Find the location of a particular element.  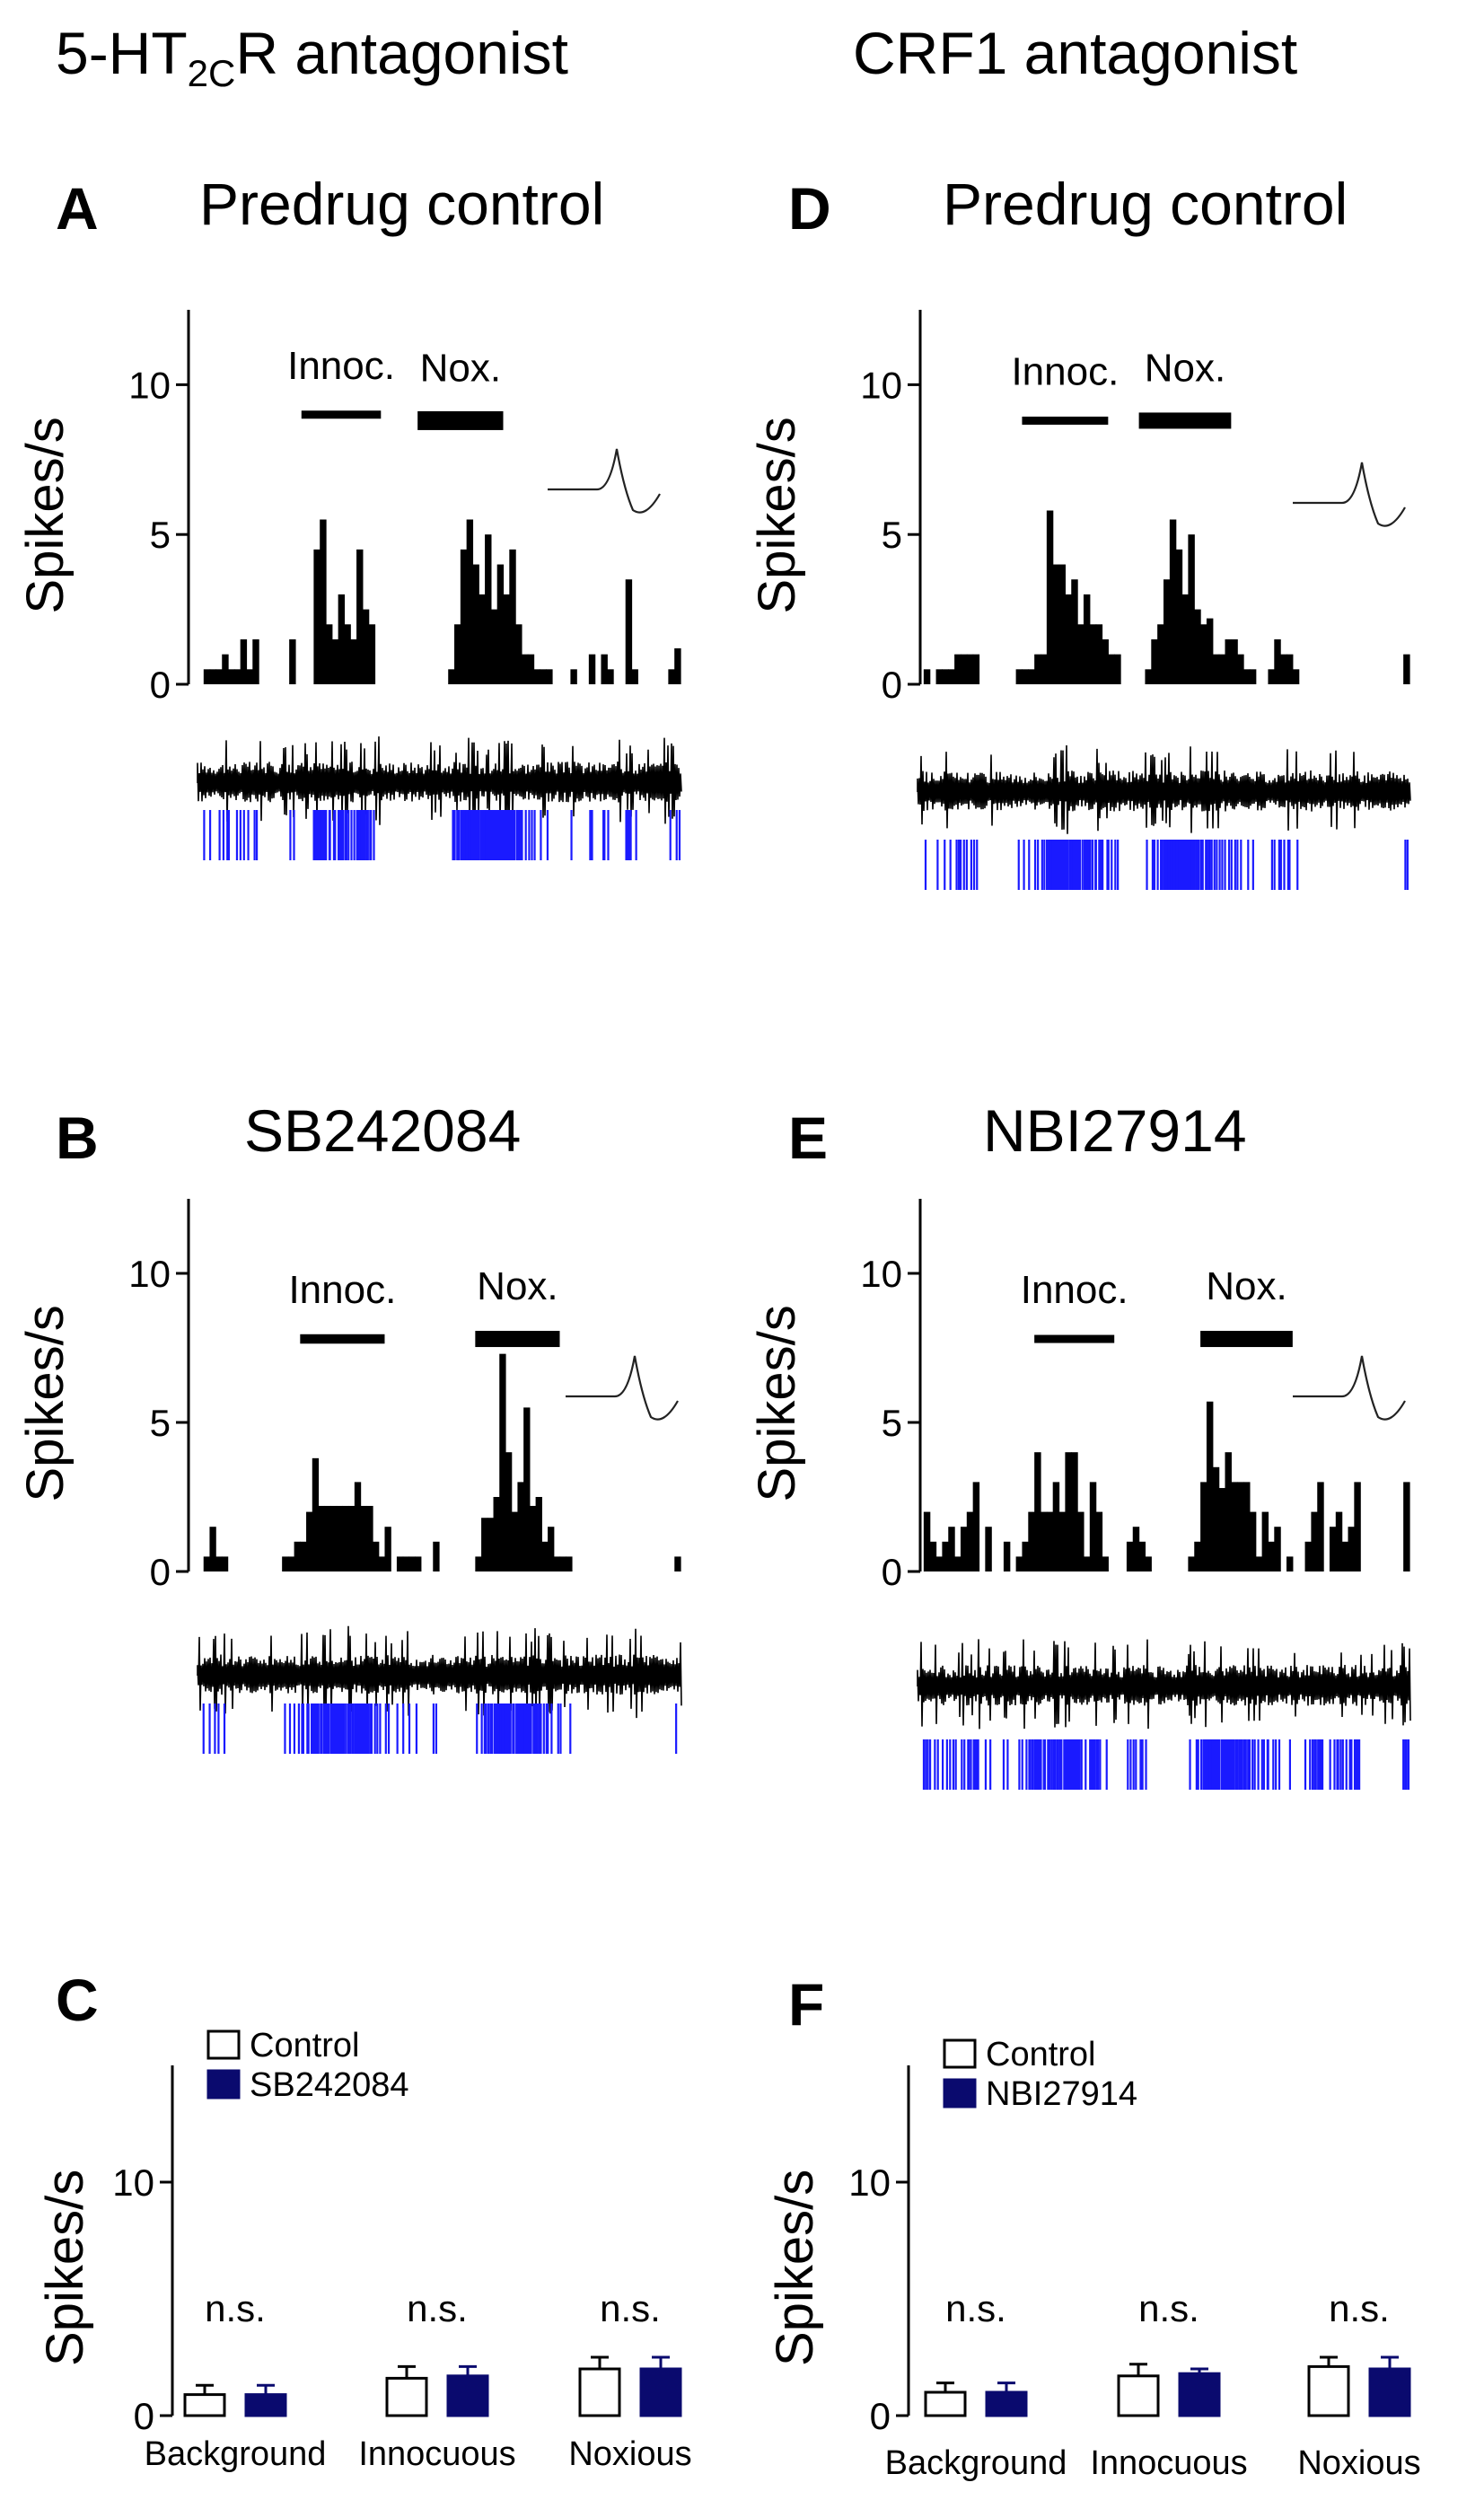

spike-raster is located at coordinates (1166, 1764).